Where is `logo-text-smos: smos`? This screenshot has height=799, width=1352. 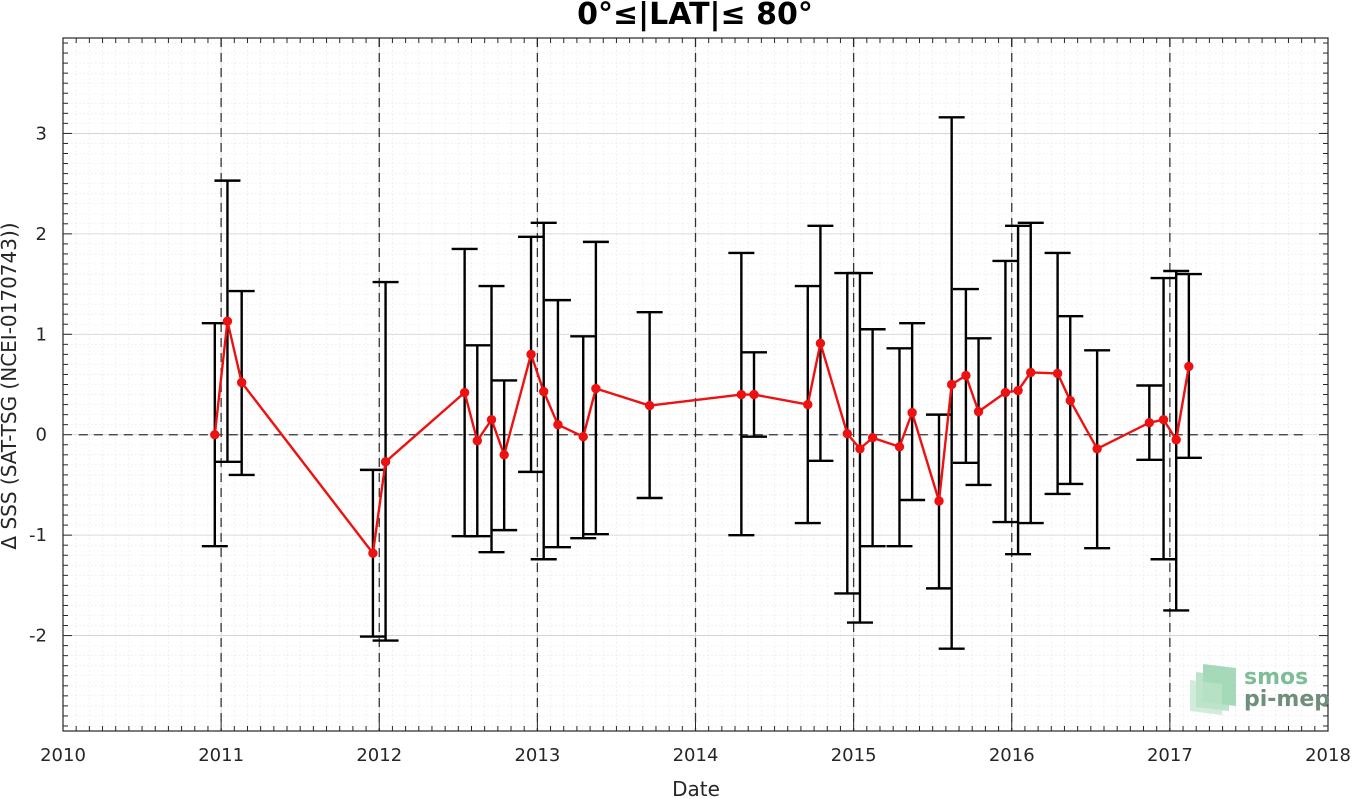
logo-text-smos: smos is located at coordinates (1276, 677).